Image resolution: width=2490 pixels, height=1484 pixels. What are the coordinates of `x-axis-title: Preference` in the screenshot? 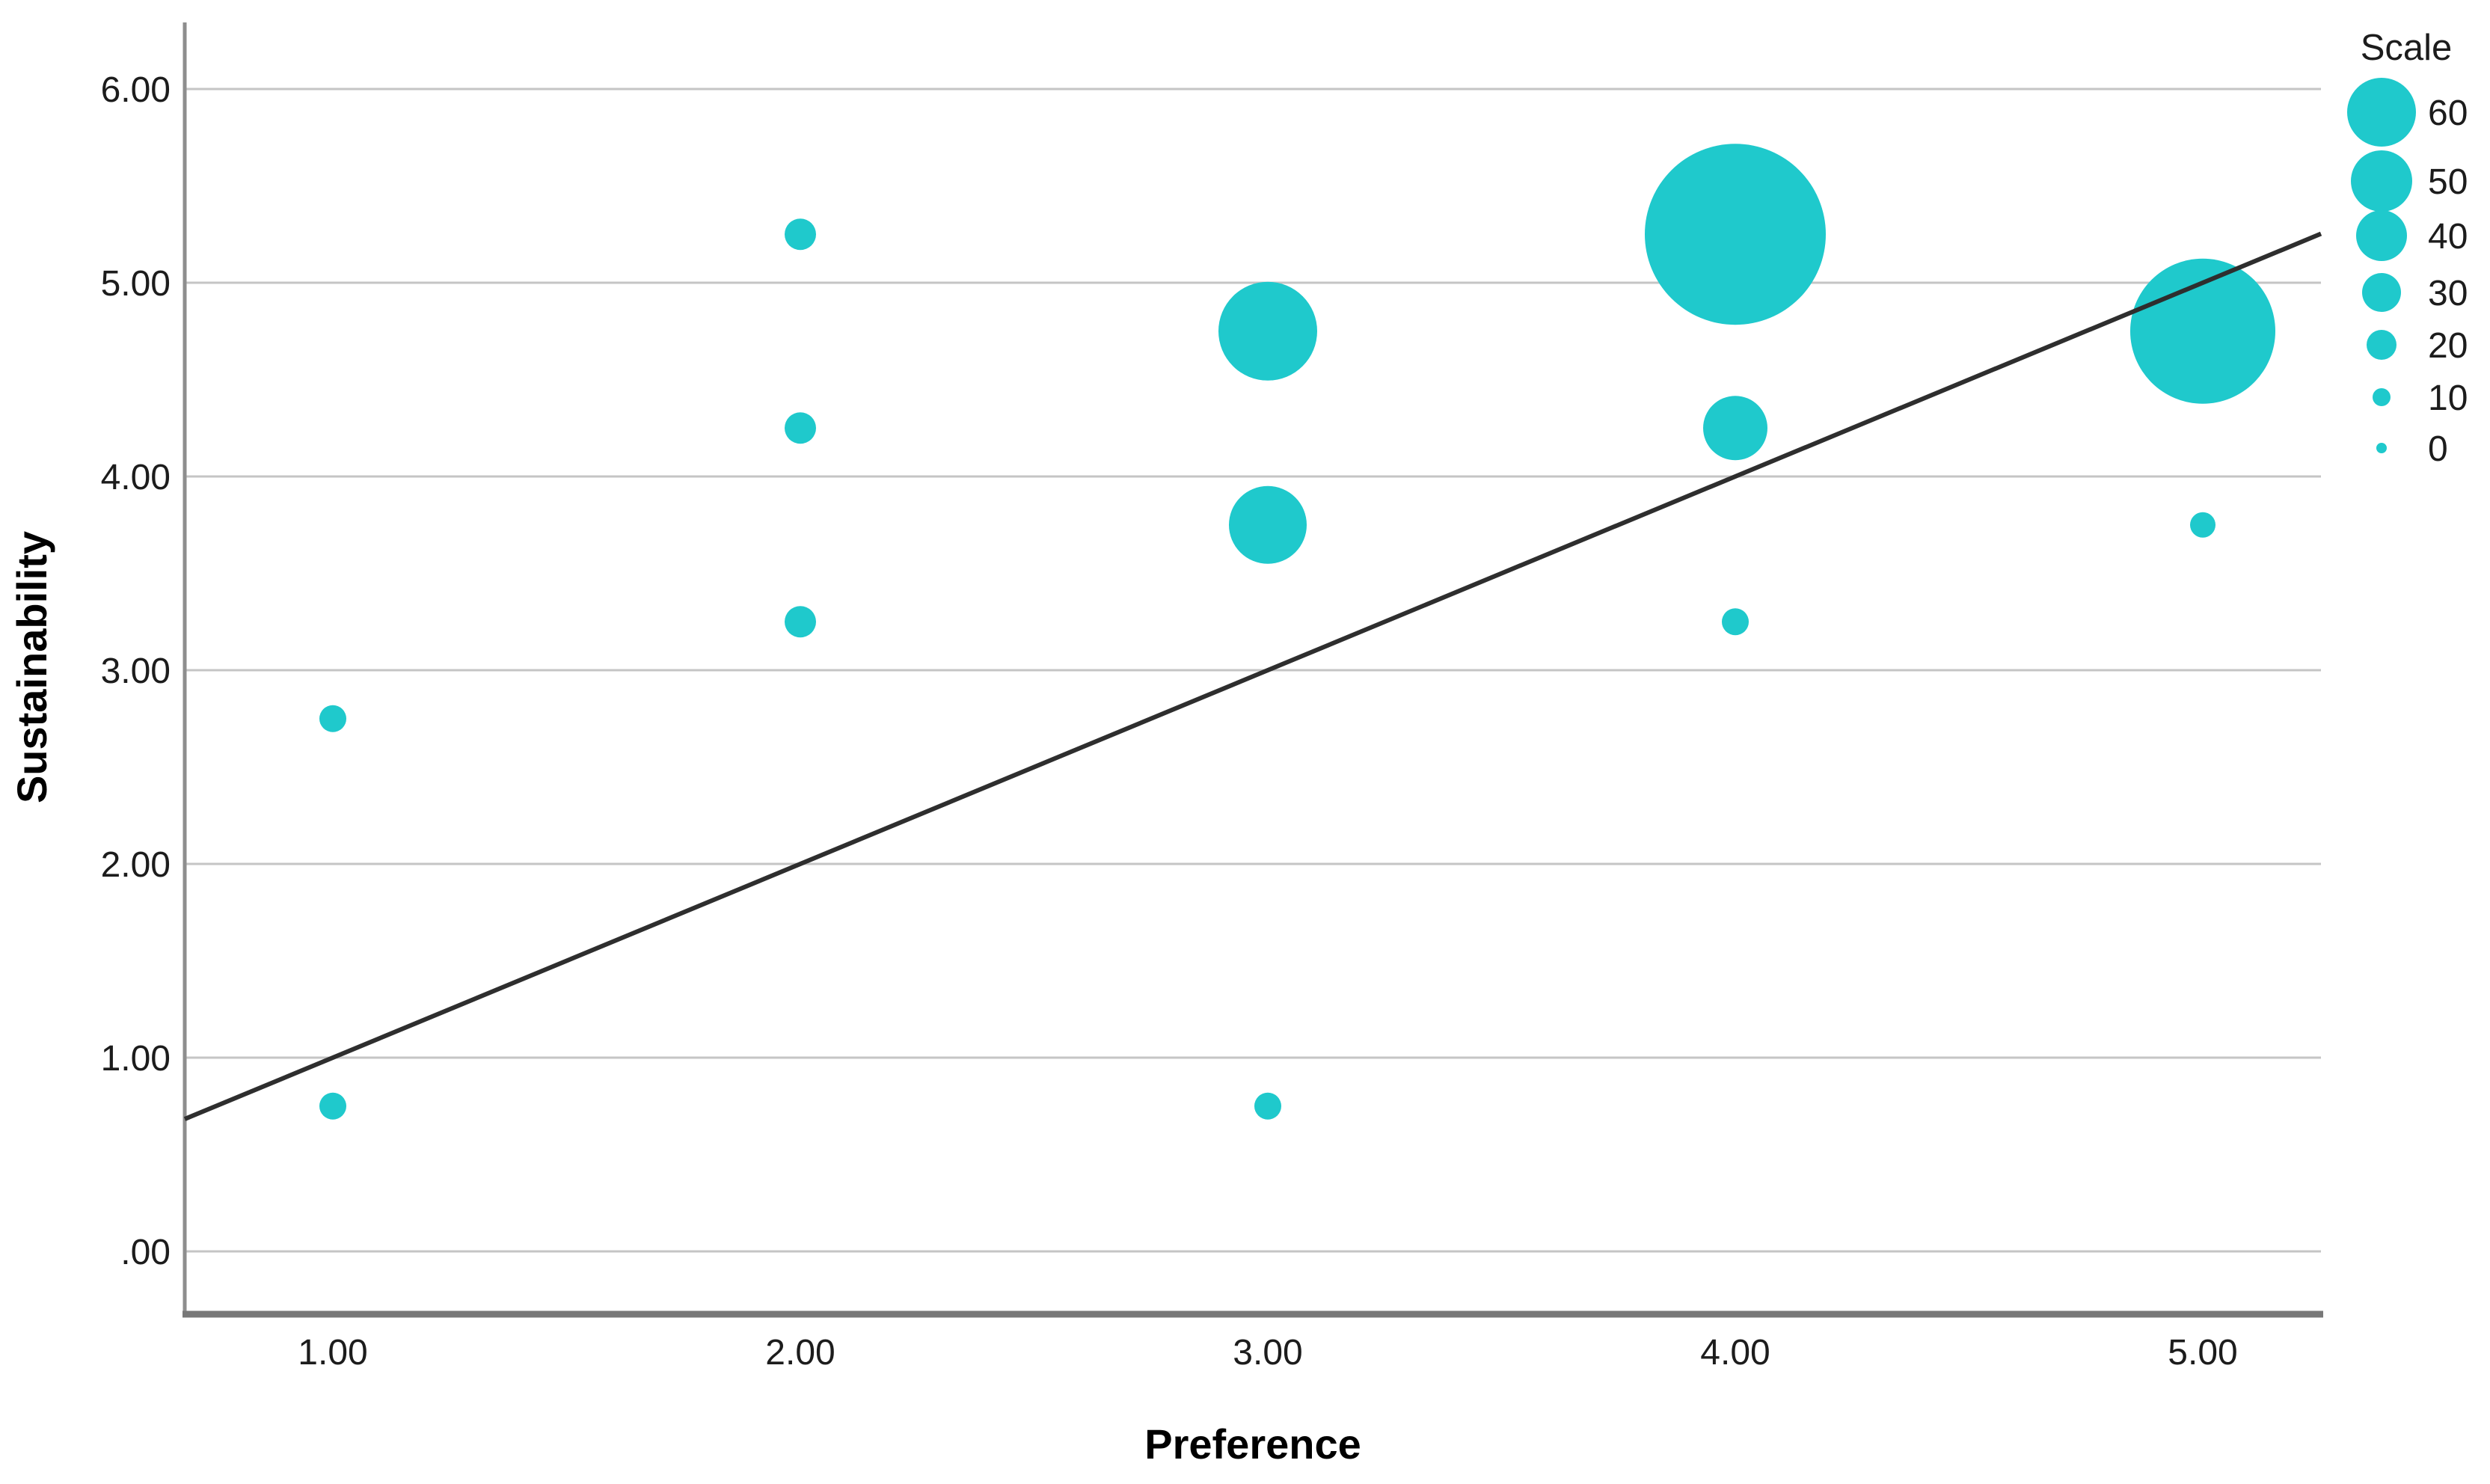 It's located at (1252, 1444).